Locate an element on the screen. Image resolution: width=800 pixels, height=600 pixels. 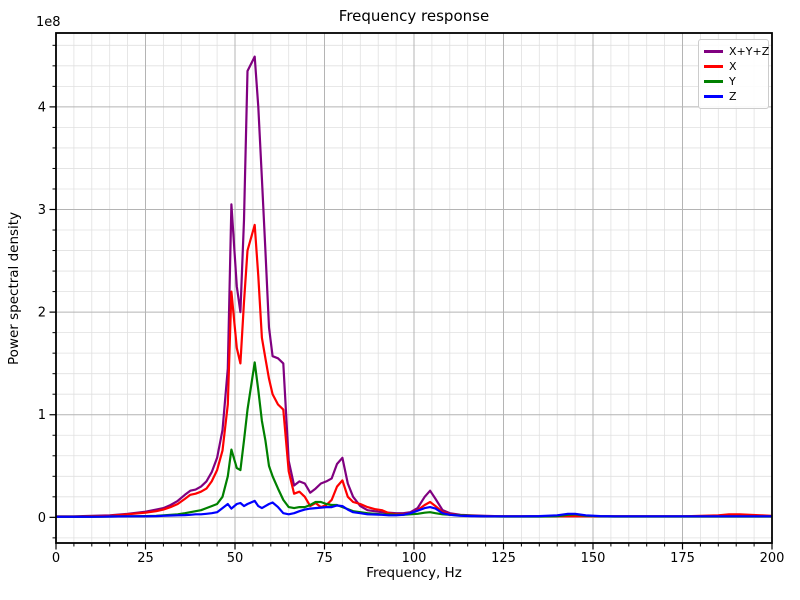
legend-label: Z is located at coordinates (733, 96).